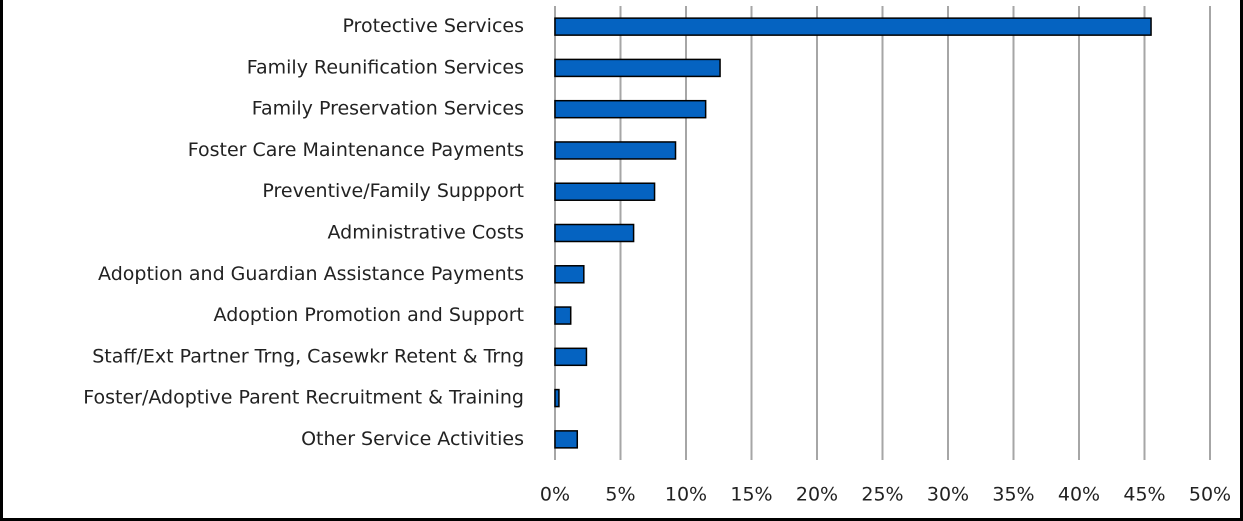 The image size is (1243, 521). I want to click on frame-left, so click(1, 260).